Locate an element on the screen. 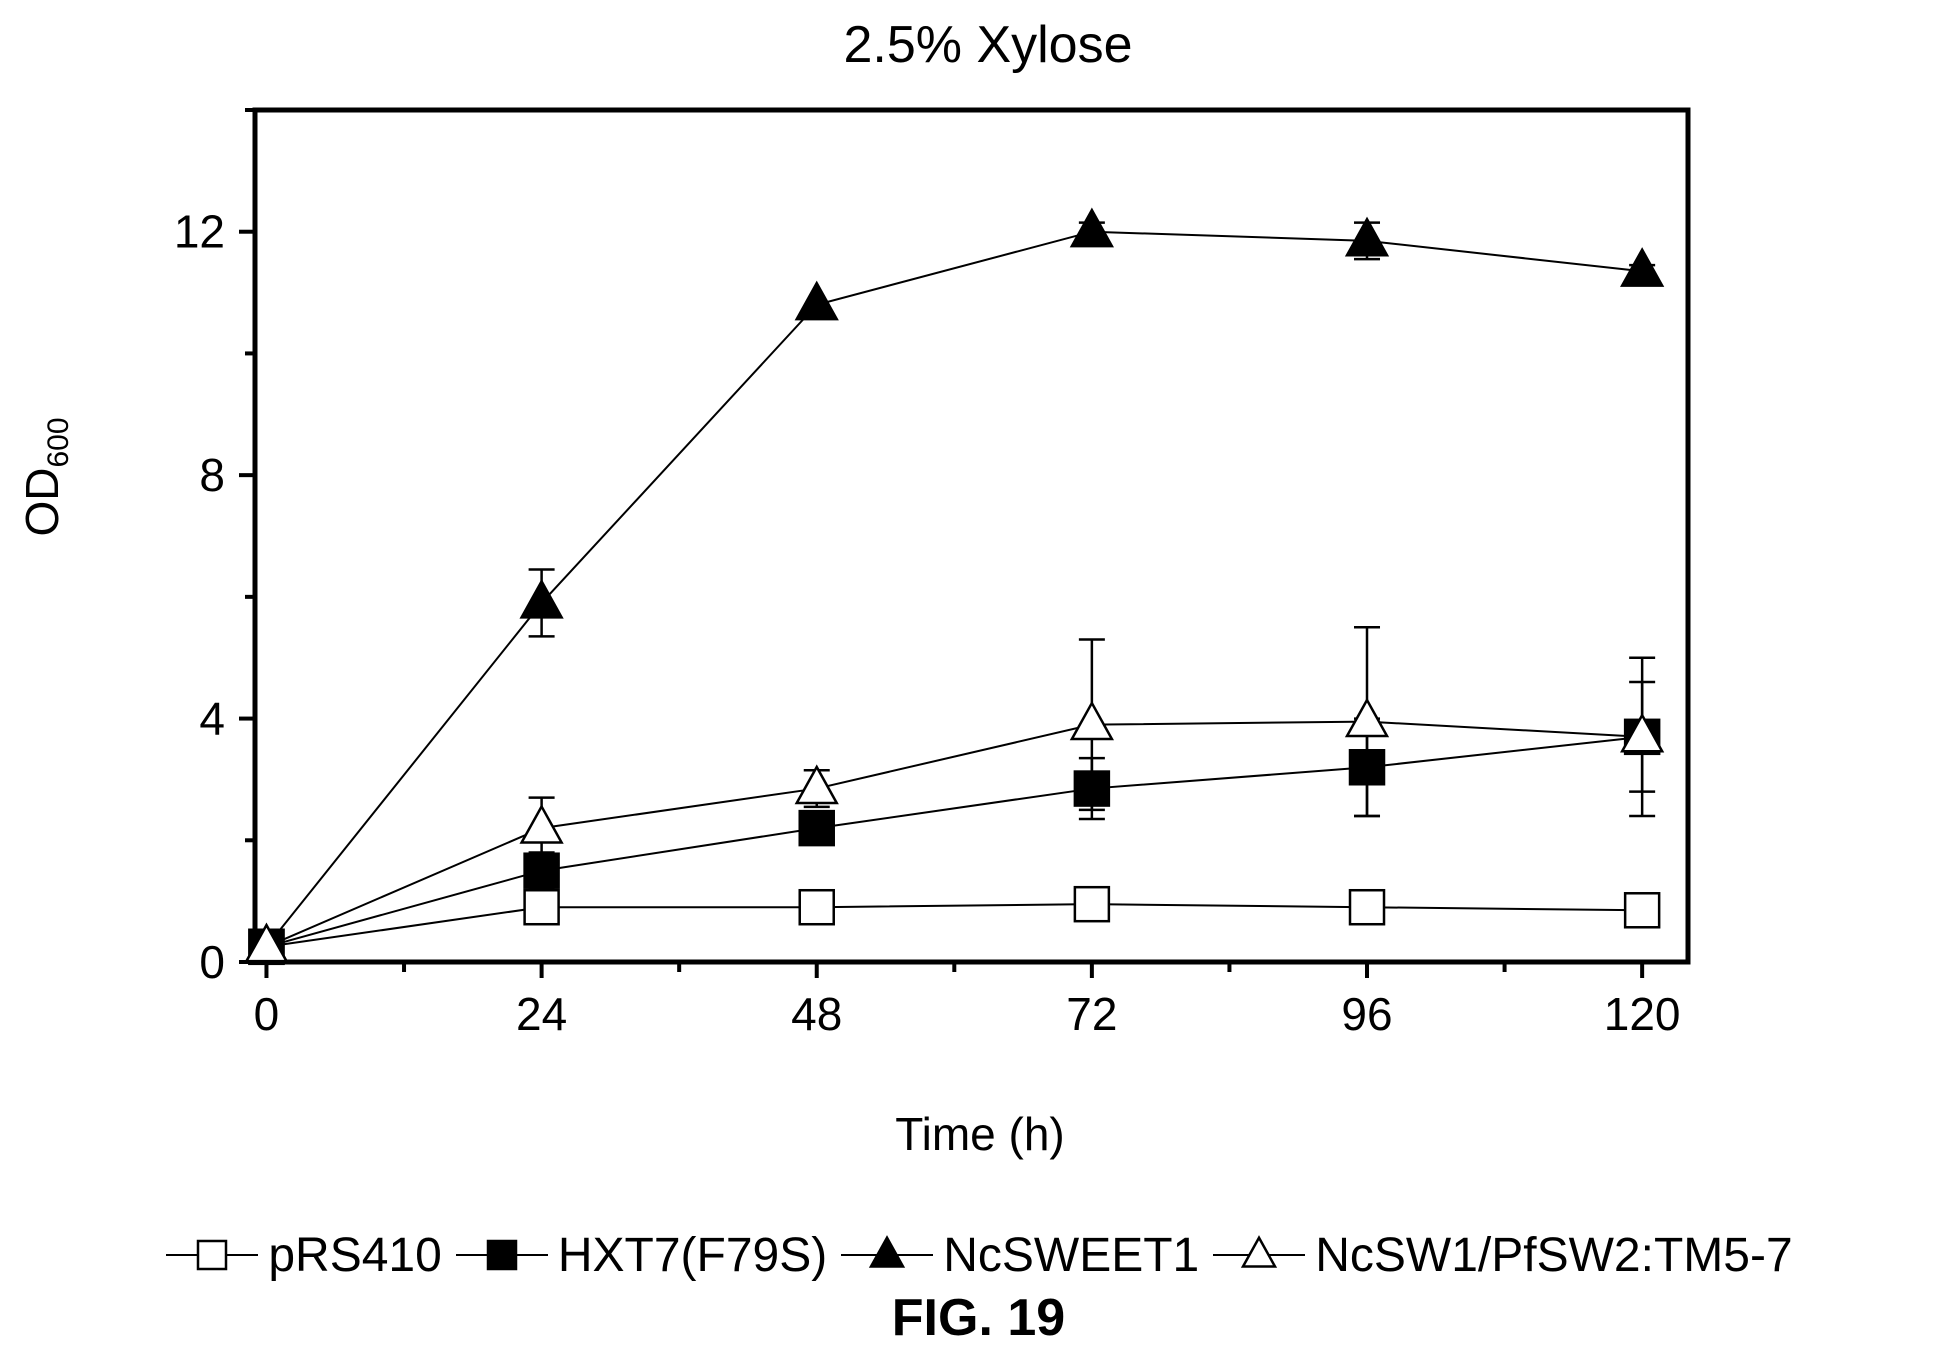  legend-item: NcSW1/PfSW2:TM5-7 is located at coordinates (1502, 1255).